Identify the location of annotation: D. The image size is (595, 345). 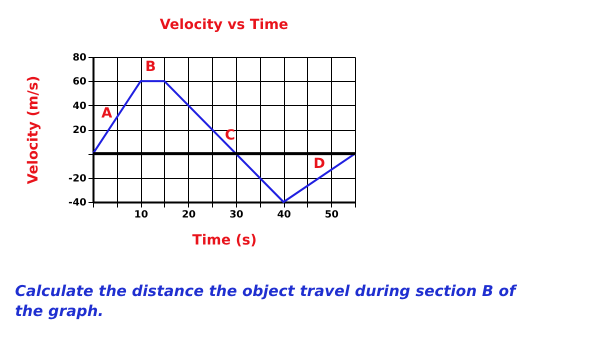
(319, 164).